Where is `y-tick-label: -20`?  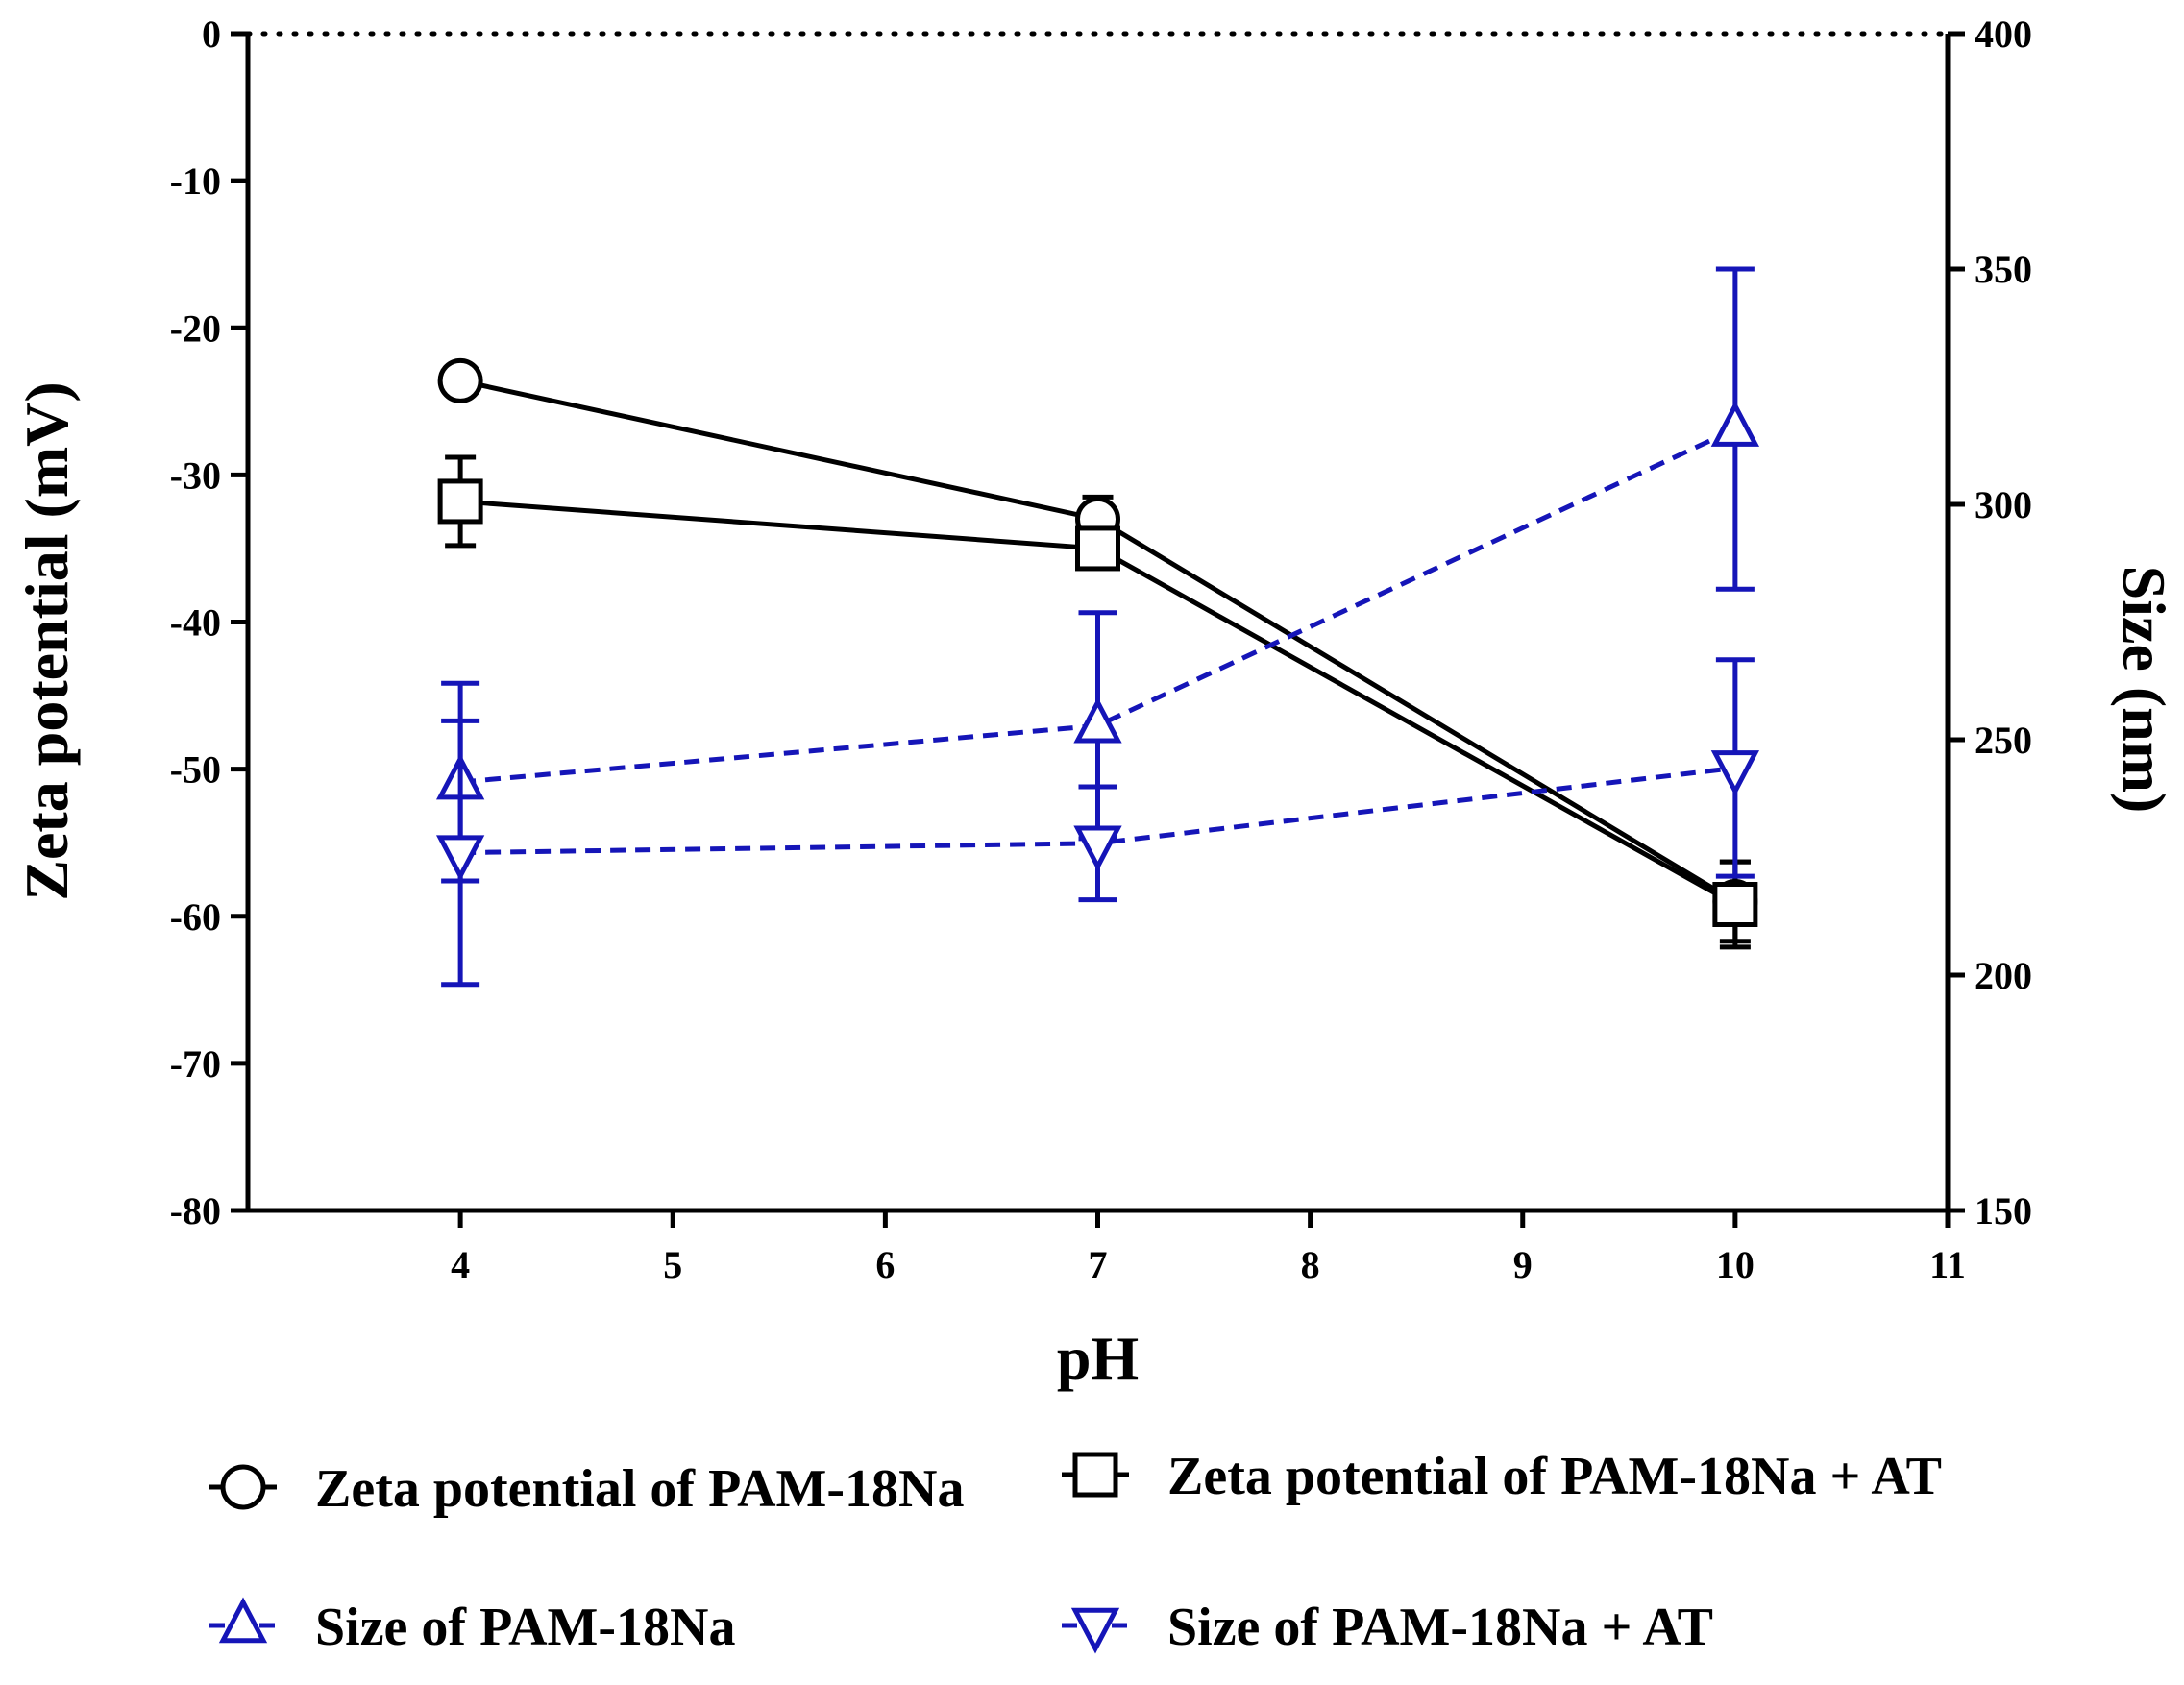 y-tick-label: -20 is located at coordinates (196, 328).